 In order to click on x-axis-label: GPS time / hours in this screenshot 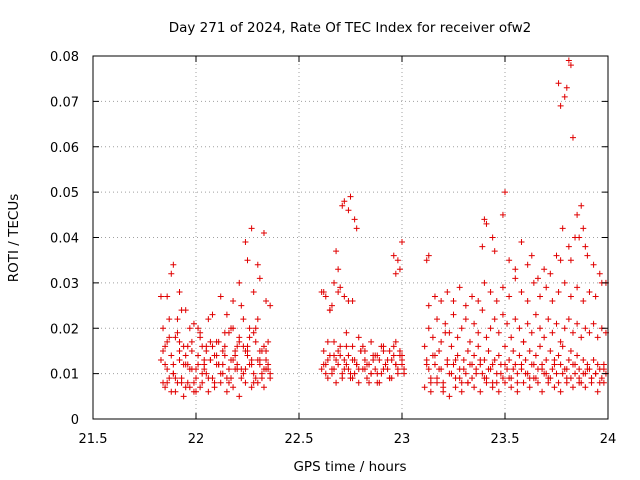, I will do `click(349, 467)`.